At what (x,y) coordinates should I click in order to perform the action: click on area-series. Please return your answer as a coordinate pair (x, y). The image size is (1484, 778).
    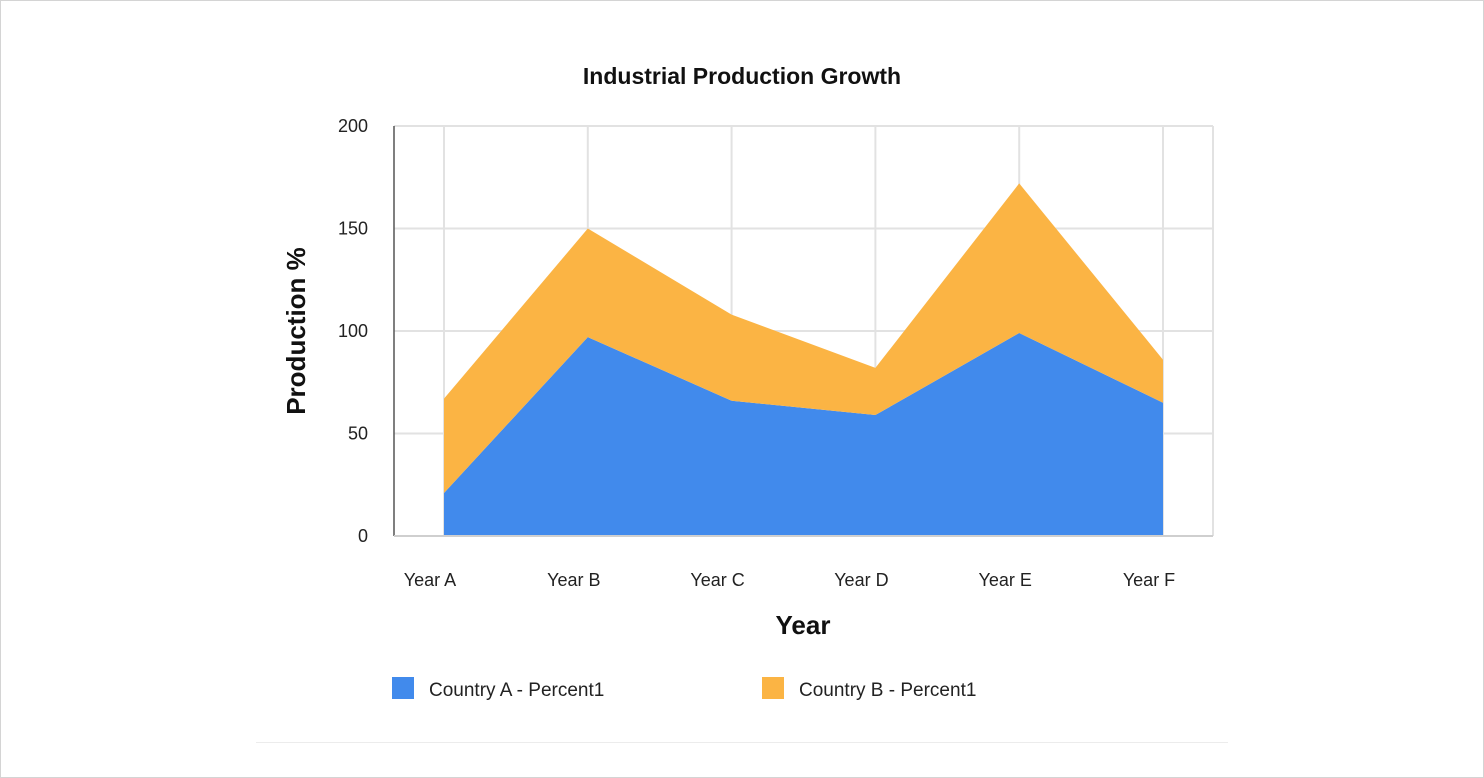
    Looking at the image, I should click on (803, 434).